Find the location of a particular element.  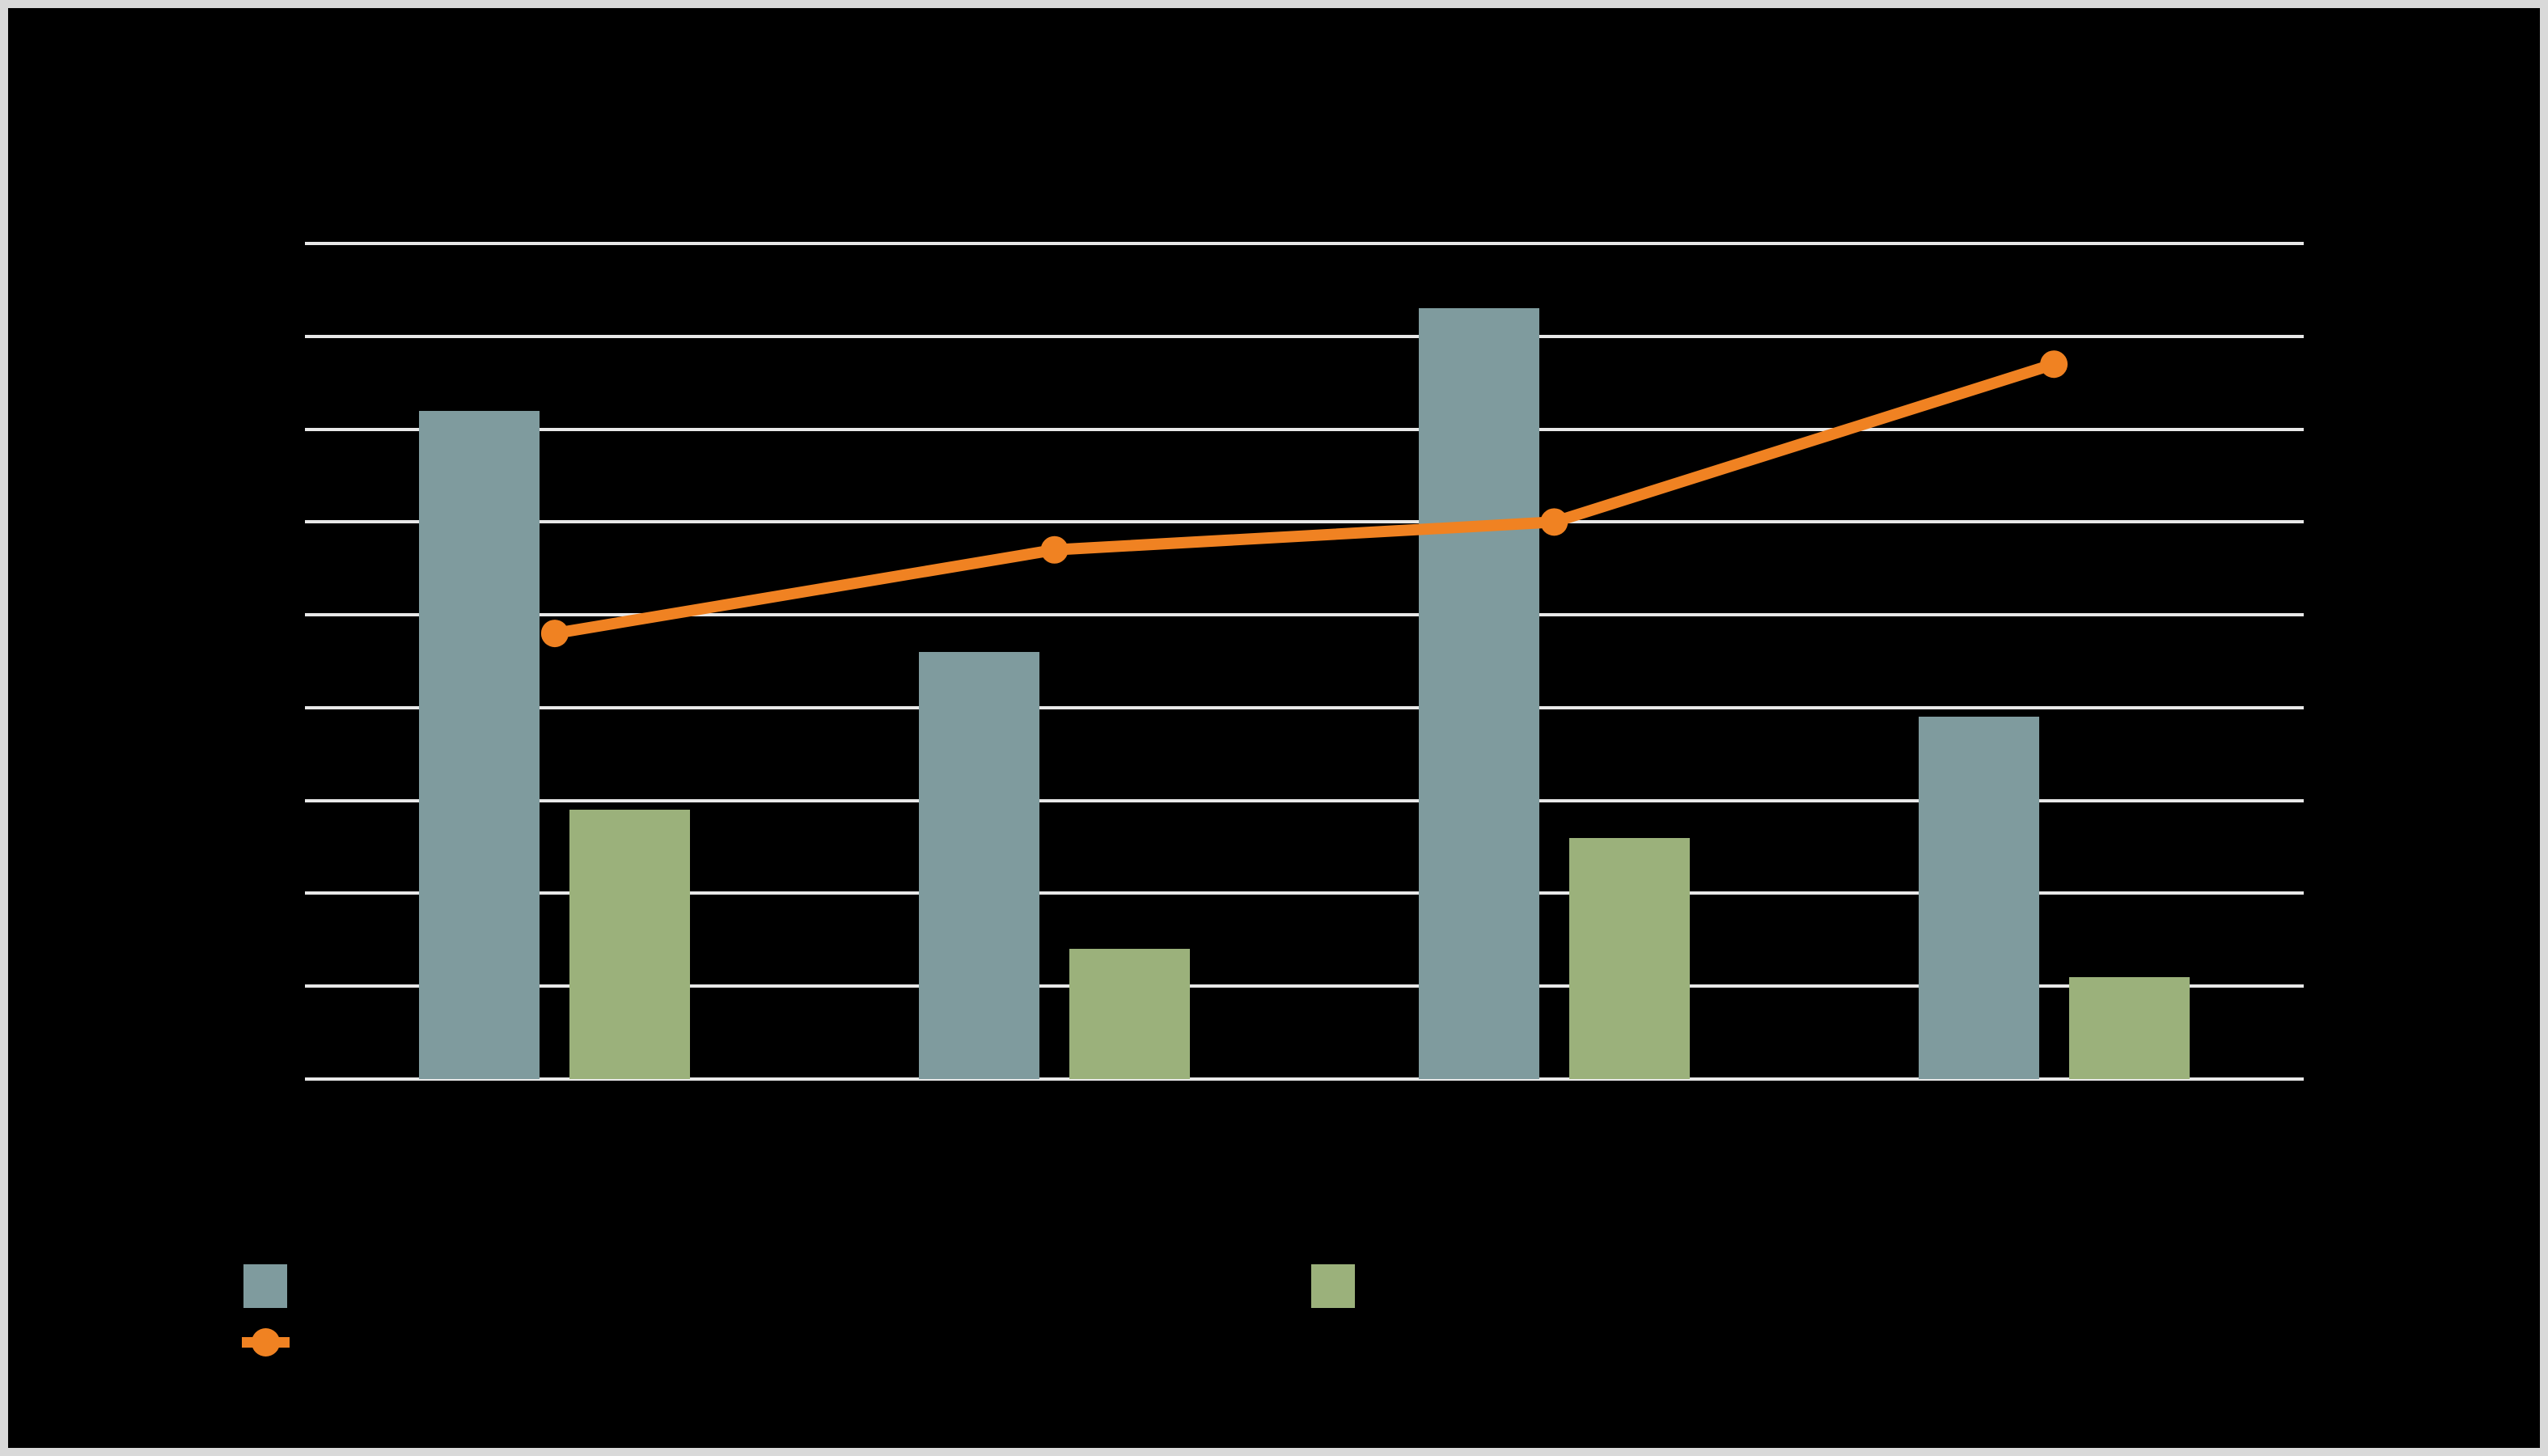

line-series is located at coordinates (1304, 499).